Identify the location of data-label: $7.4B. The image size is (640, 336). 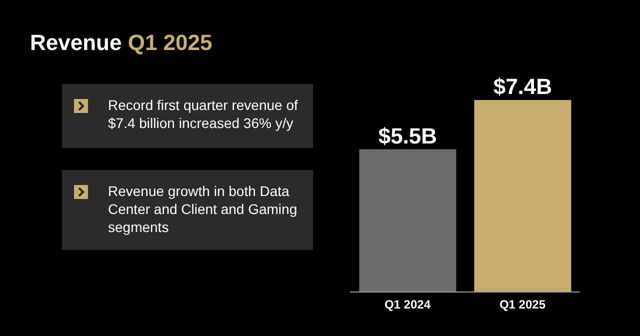
(522, 86).